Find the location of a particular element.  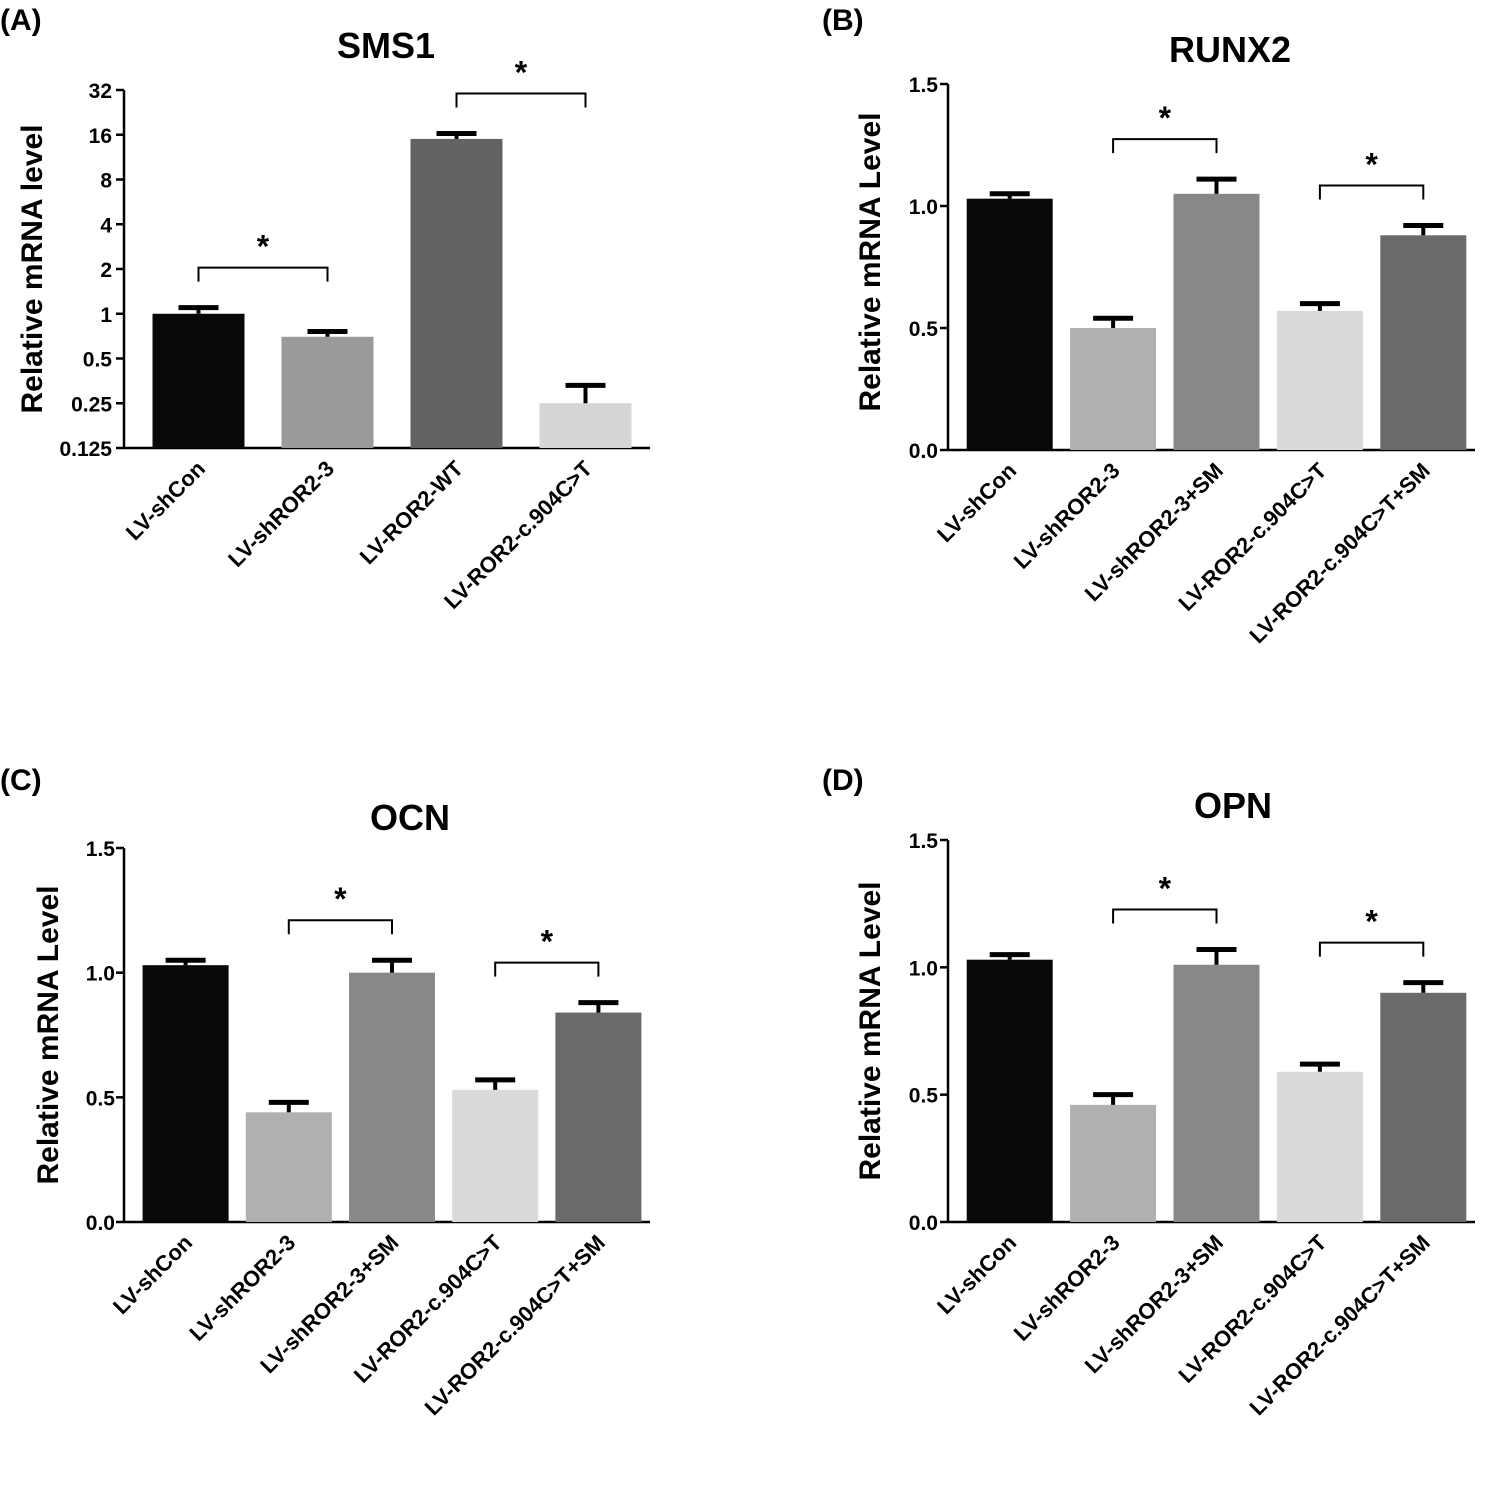

y-tick-label: 16 is located at coordinates (100, 136).